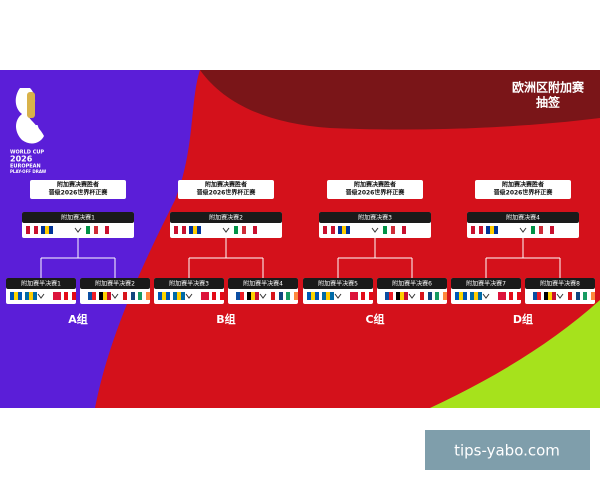  What do you see at coordinates (27, 153) in the screenshot?
I see `logo-text: WORLD CUP` at bounding box center [27, 153].